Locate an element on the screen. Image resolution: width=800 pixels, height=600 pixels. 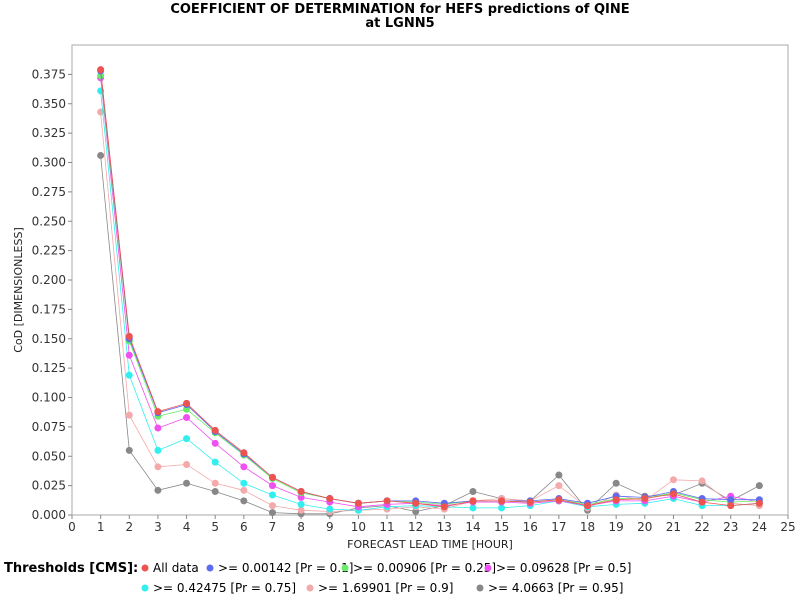
x-tick-label: 16 is located at coordinates (530, 527).